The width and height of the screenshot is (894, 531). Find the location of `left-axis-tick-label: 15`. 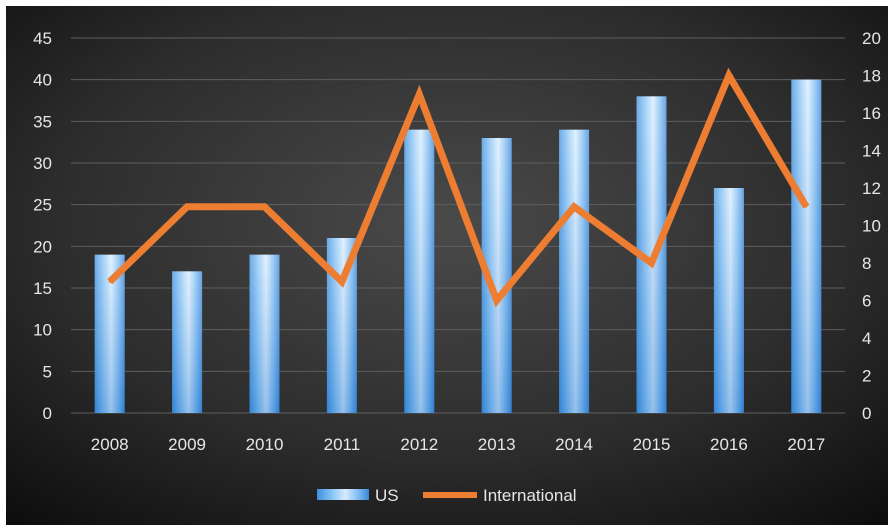

left-axis-tick-label: 15 is located at coordinates (42, 288).